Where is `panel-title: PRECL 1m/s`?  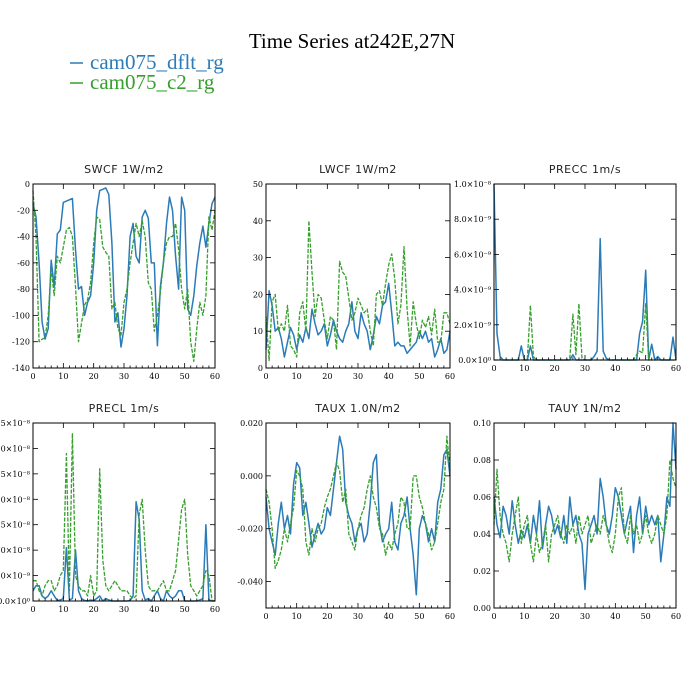 panel-title: PRECL 1m/s is located at coordinates (124, 408).